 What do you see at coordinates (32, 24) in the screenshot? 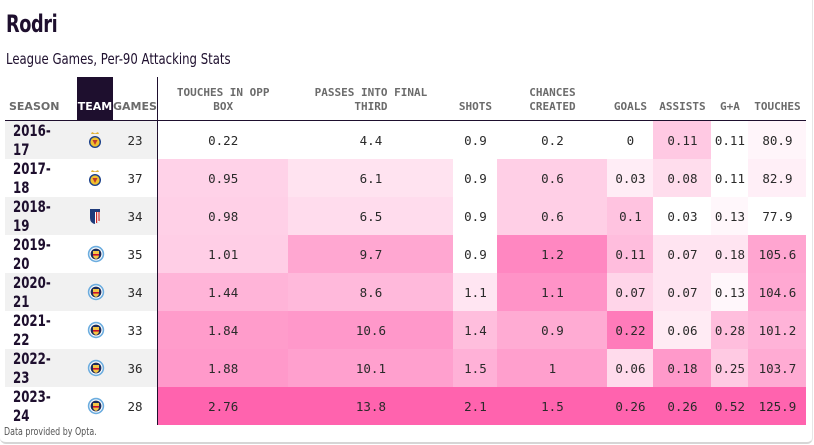
I see `page-title: Rodri` at bounding box center [32, 24].